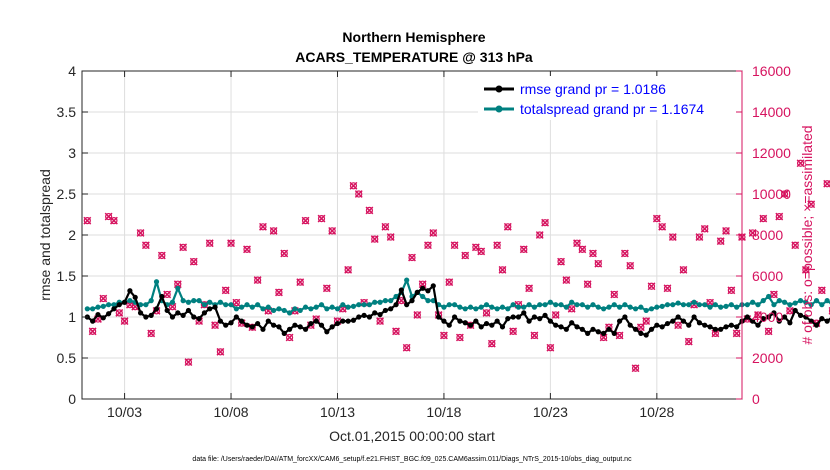 The height and width of the screenshot is (470, 830). I want to click on y-right-tick-label: 8000, so click(767, 235).